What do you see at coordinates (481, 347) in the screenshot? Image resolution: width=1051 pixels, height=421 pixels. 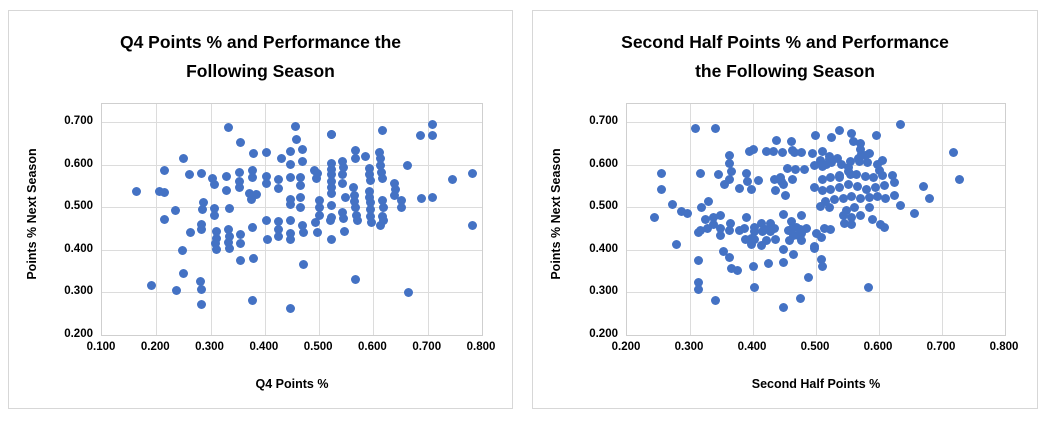 I see `x-tick-label: 0.800` at bounding box center [481, 347].